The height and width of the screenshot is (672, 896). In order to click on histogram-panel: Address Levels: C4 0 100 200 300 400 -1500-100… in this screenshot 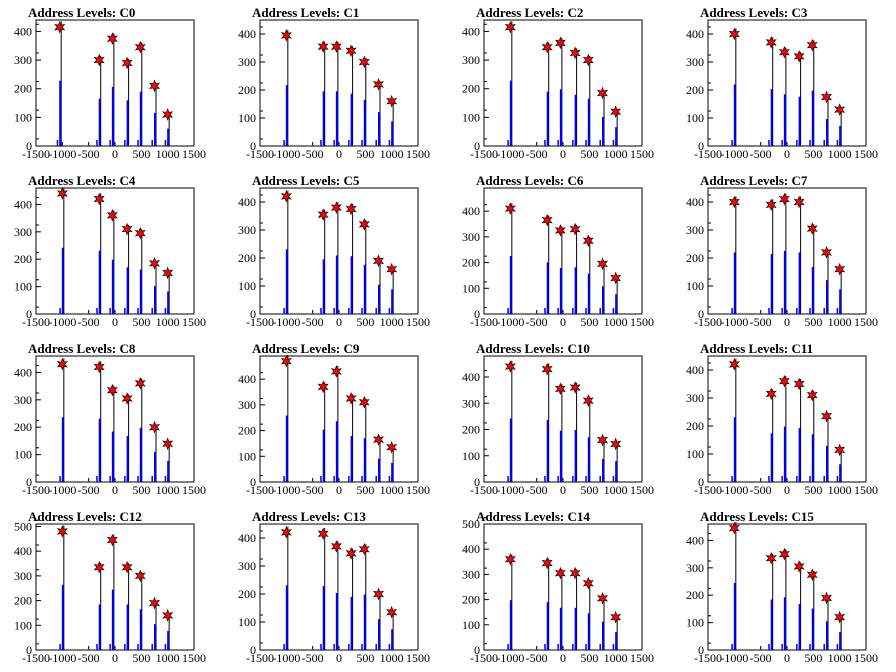, I will do `click(110, 251)`.